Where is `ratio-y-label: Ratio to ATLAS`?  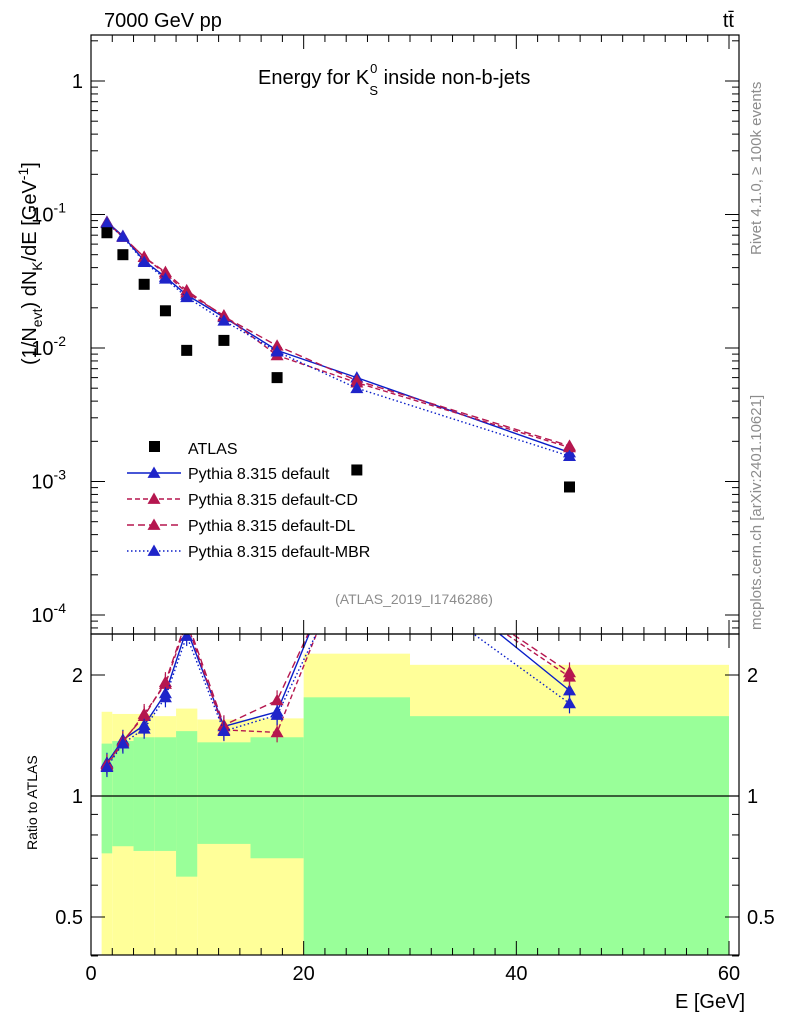 ratio-y-label: Ratio to ATLAS is located at coordinates (32, 802).